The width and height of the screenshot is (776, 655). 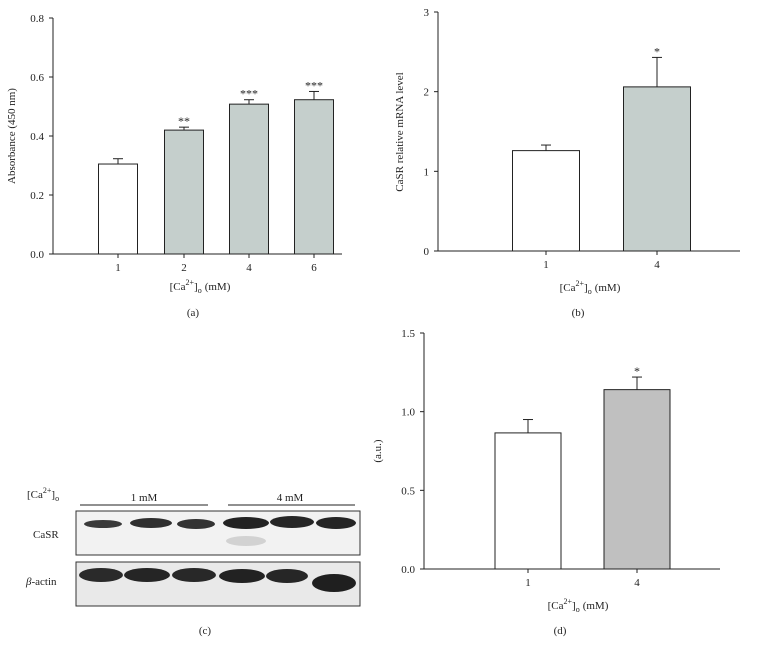 What do you see at coordinates (184, 121) in the screenshot?
I see `significance-marker: **` at bounding box center [184, 121].